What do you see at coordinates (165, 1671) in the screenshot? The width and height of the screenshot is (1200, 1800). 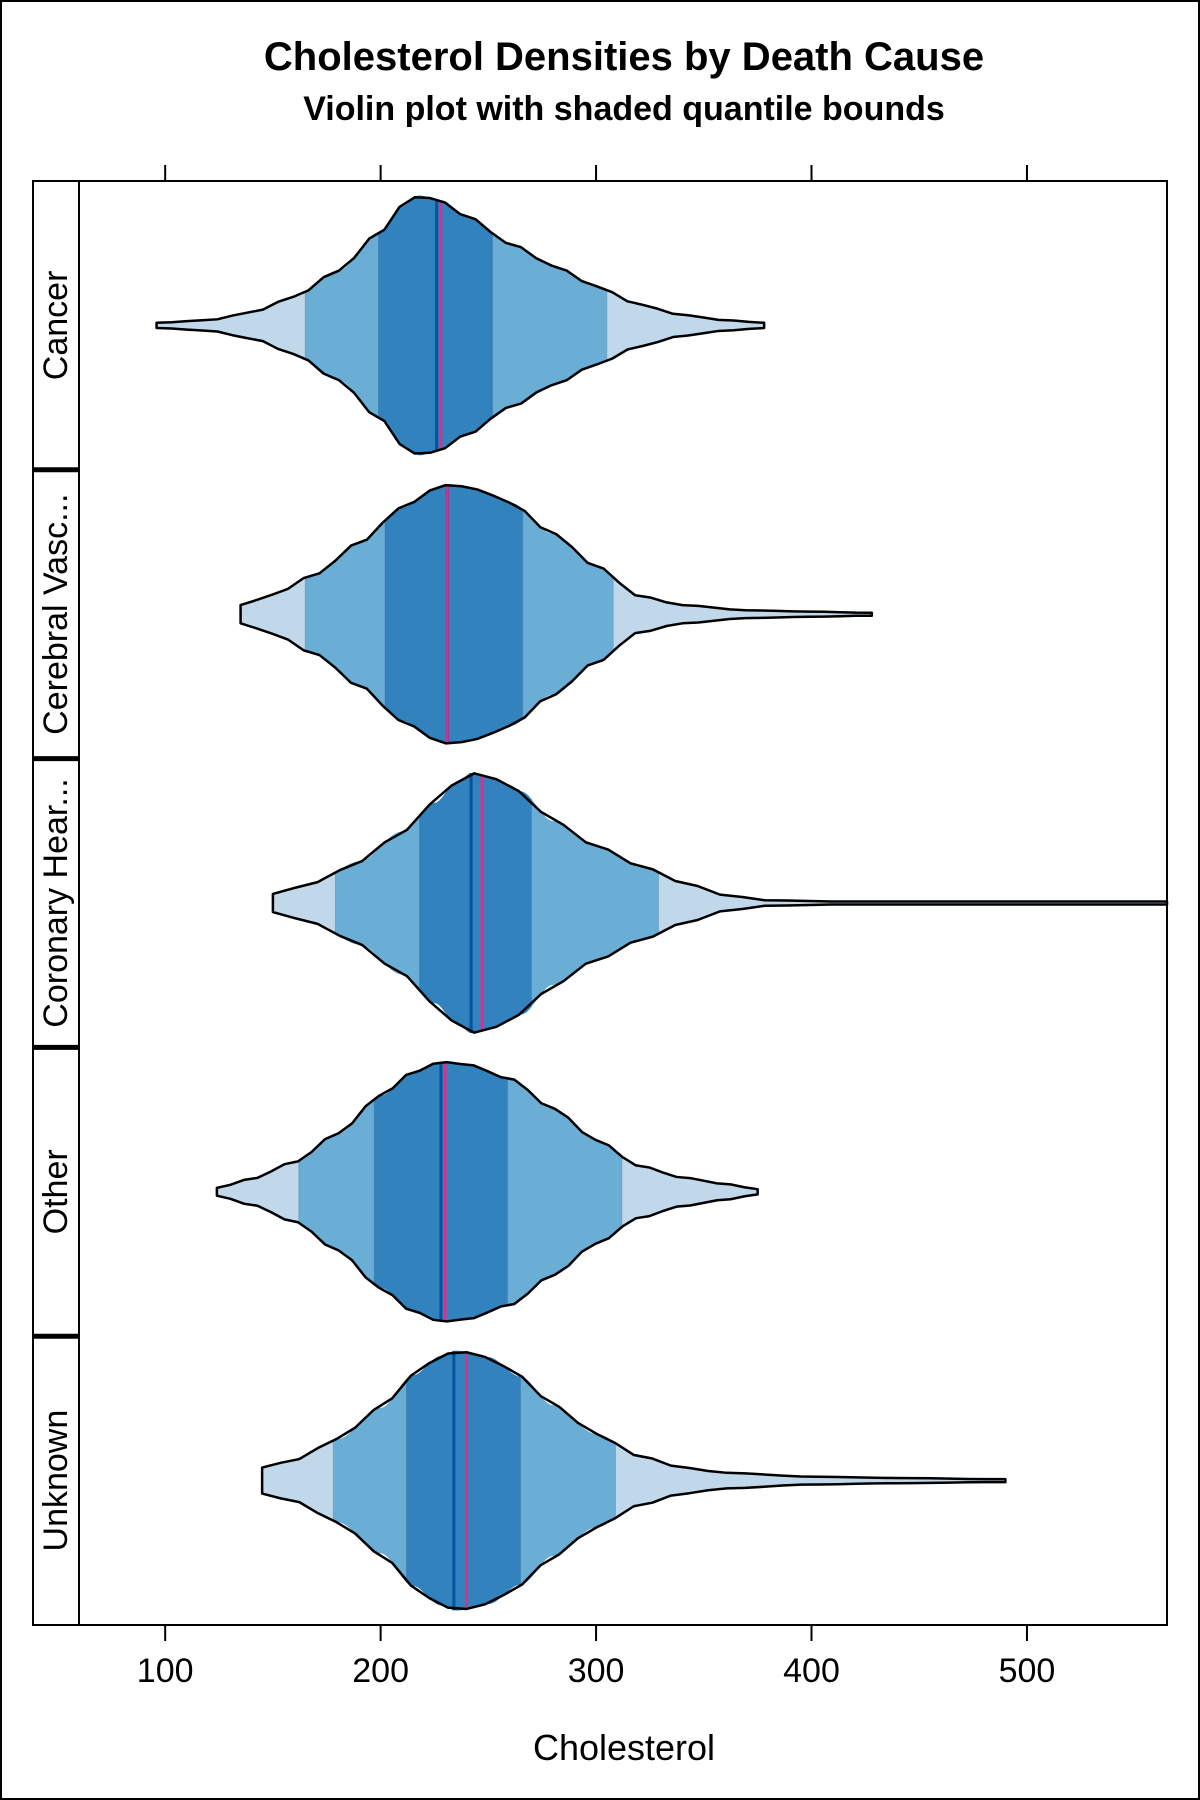 I see `tick-label: 100` at bounding box center [165, 1671].